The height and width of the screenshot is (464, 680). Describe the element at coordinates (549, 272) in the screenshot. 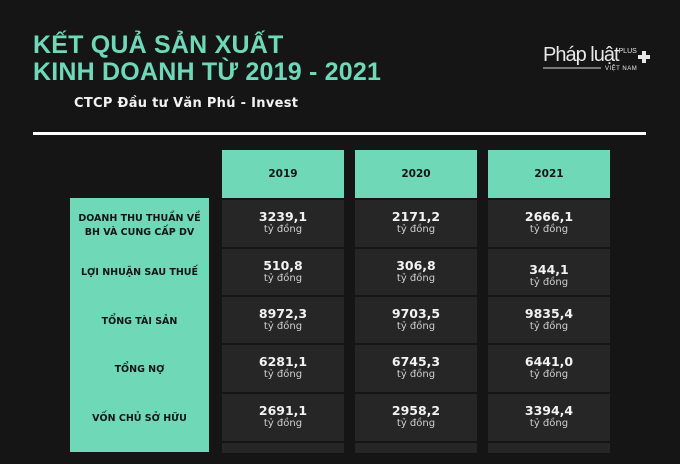

I see `table-cell: 344,1 tỷ đồng` at that location.